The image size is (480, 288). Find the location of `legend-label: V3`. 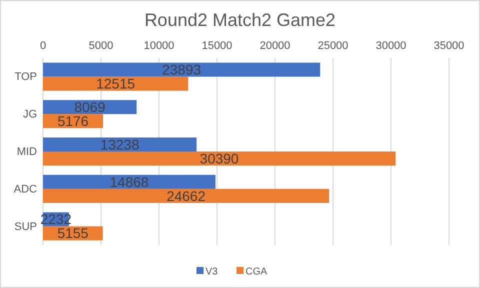

legend-label: V3 is located at coordinates (212, 272).